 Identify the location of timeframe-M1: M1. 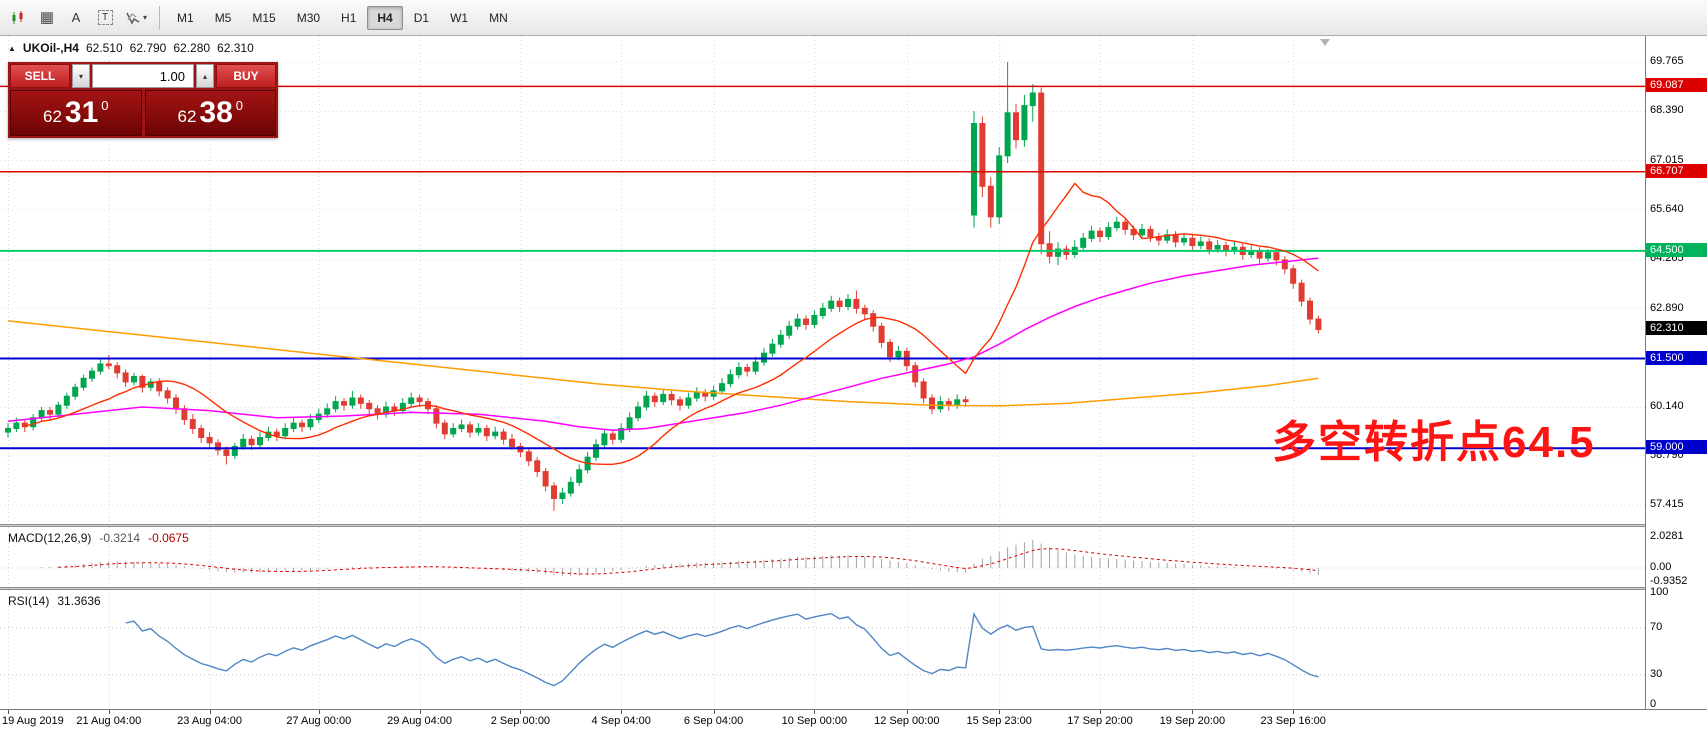
(185, 18).